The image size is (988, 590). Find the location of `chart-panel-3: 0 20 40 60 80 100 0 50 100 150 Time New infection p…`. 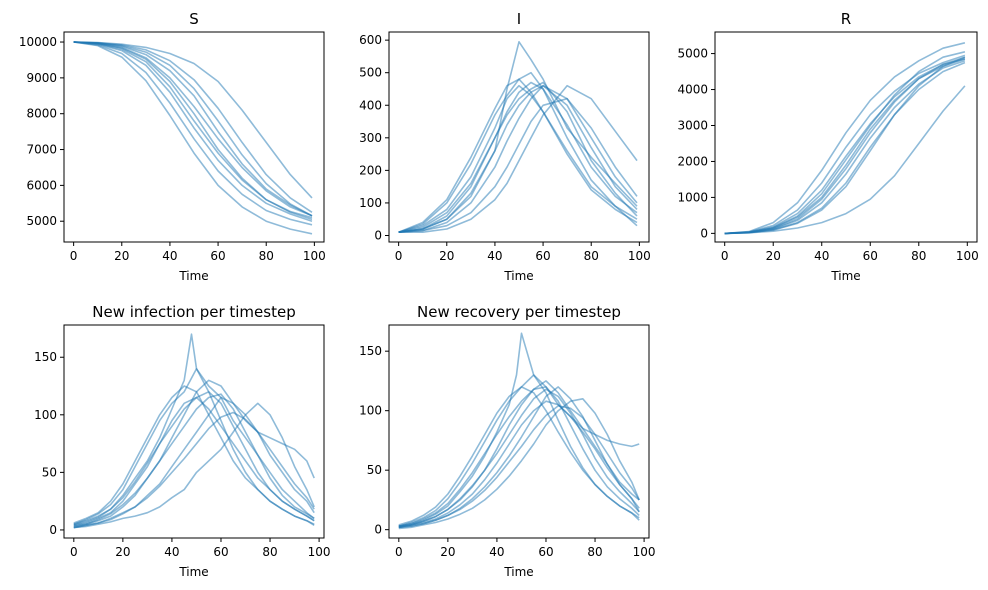

chart-panel-3: 0 20 40 60 80 100 0 50 100 150 Time New infection p… is located at coordinates (182, 441).